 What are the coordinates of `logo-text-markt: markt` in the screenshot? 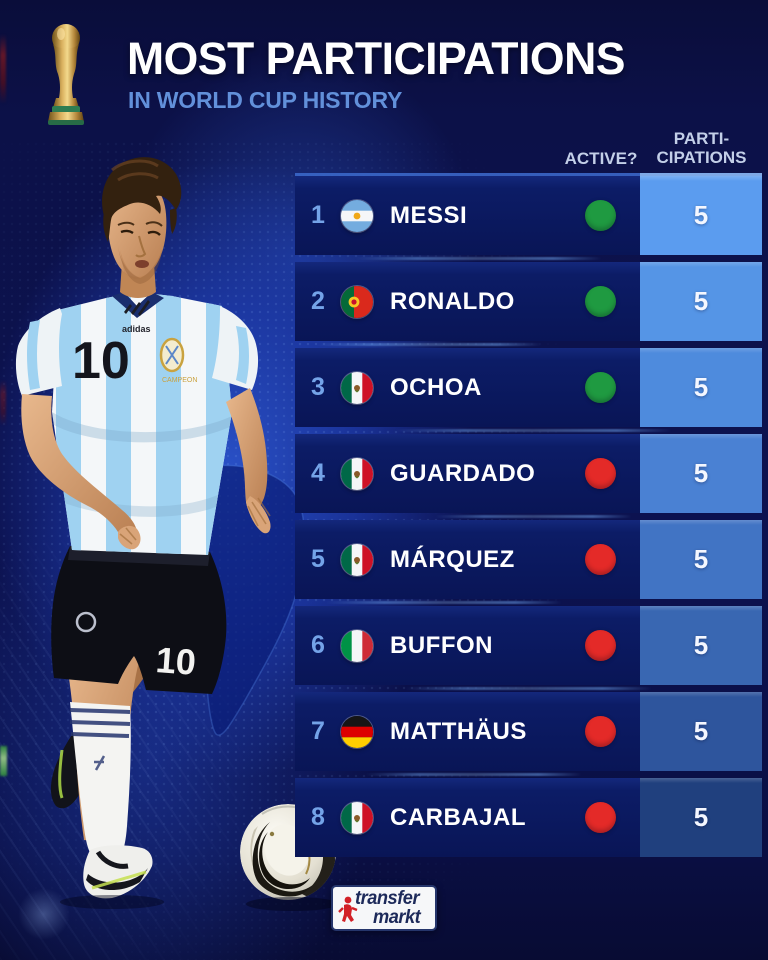 It's located at (397, 917).